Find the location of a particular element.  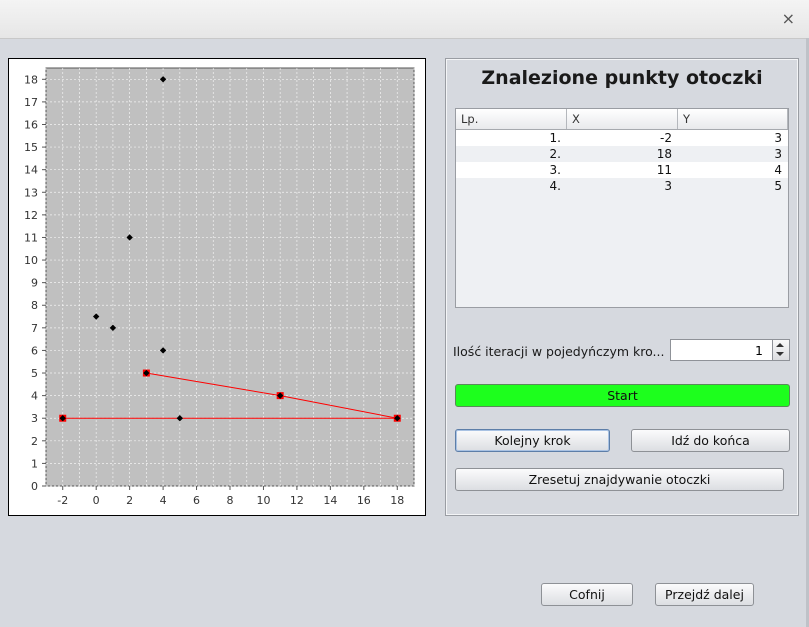

table-row: 2. 18 3 is located at coordinates (622, 154).